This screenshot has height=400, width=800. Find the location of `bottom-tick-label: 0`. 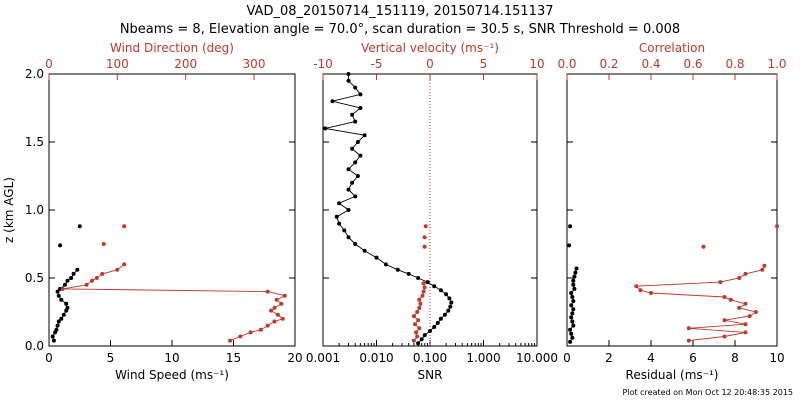

bottom-tick-label: 0 is located at coordinates (567, 358).